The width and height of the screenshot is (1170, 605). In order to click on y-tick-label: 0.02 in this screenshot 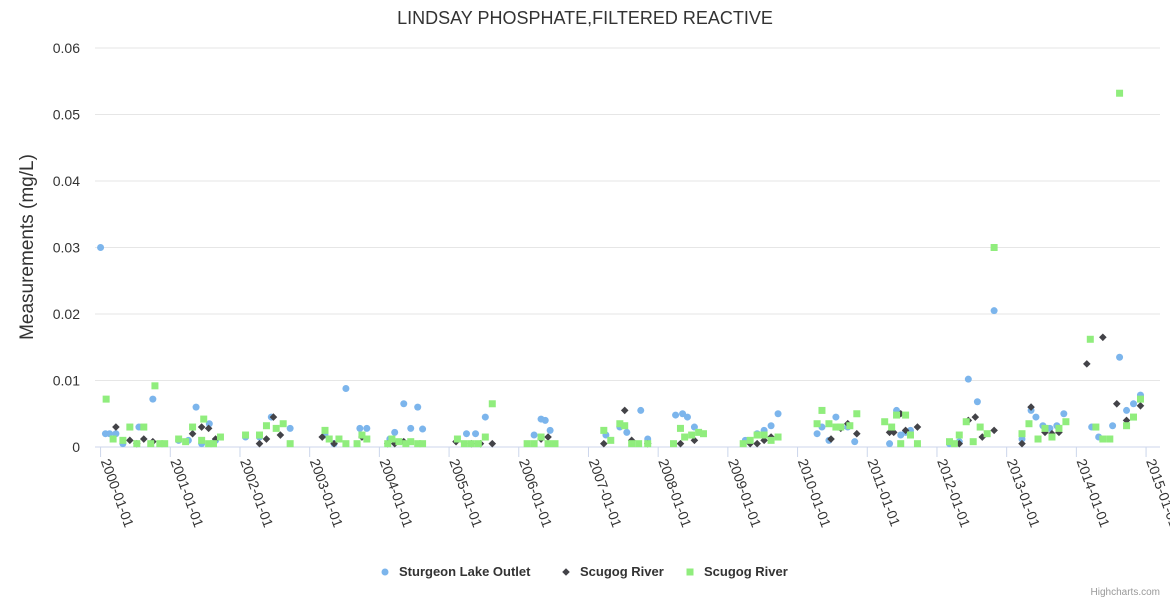, I will do `click(66, 314)`.